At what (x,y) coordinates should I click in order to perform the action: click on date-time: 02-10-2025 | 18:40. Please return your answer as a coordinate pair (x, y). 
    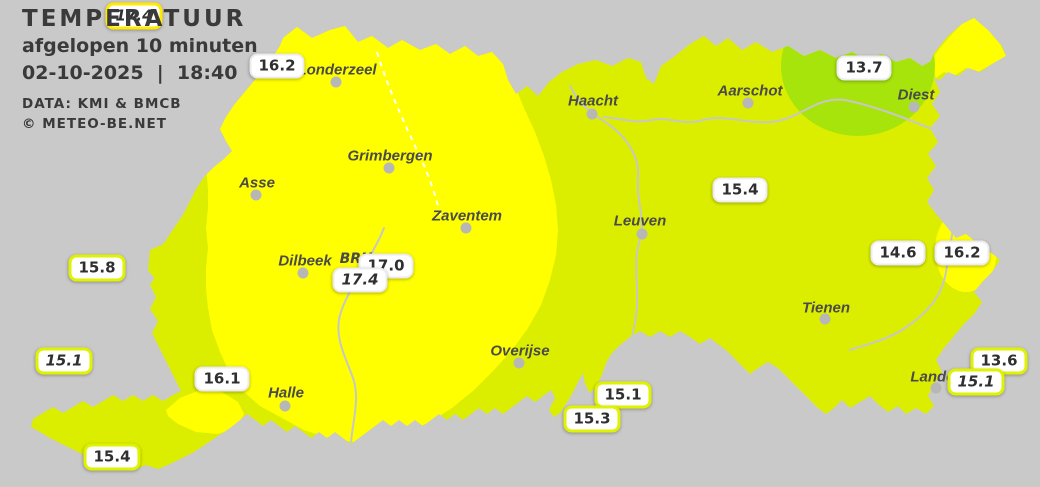
    Looking at the image, I should click on (130, 73).